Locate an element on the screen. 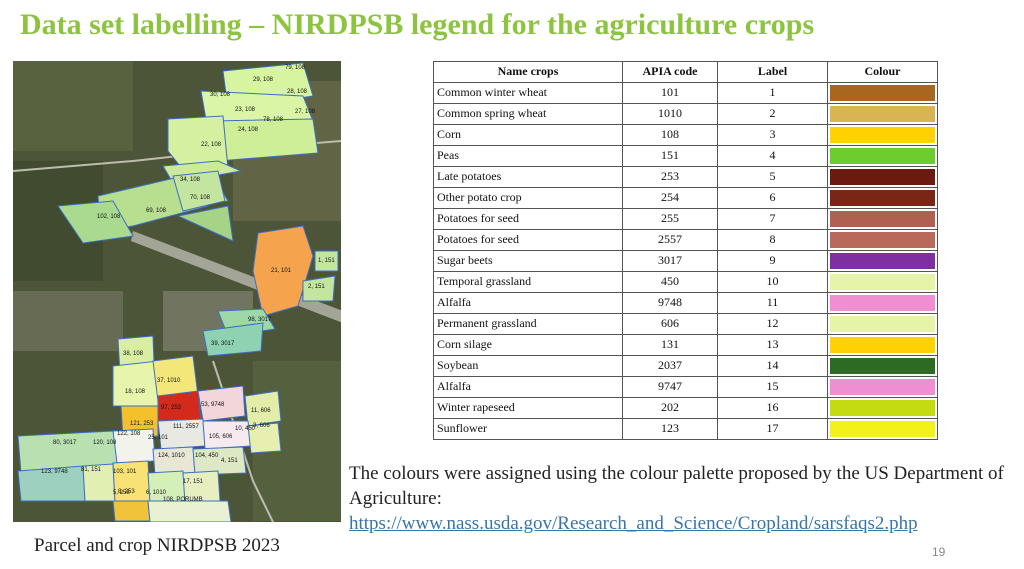 The height and width of the screenshot is (569, 1024). apia-code-cell: 606 is located at coordinates (670, 323).